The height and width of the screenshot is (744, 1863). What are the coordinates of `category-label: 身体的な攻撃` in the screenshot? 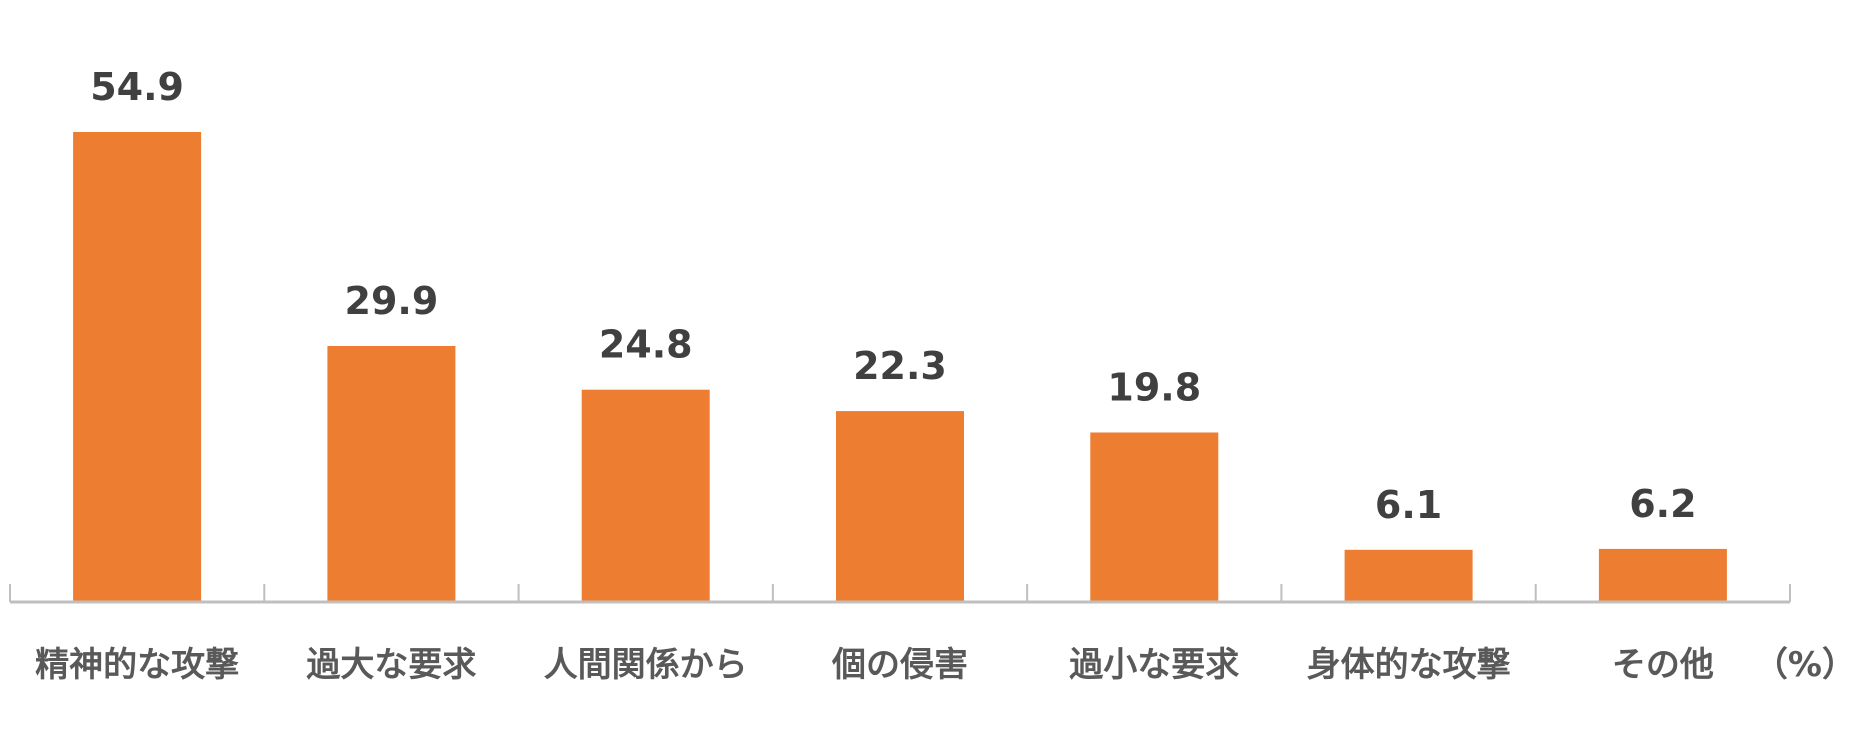 It's located at (1409, 665).